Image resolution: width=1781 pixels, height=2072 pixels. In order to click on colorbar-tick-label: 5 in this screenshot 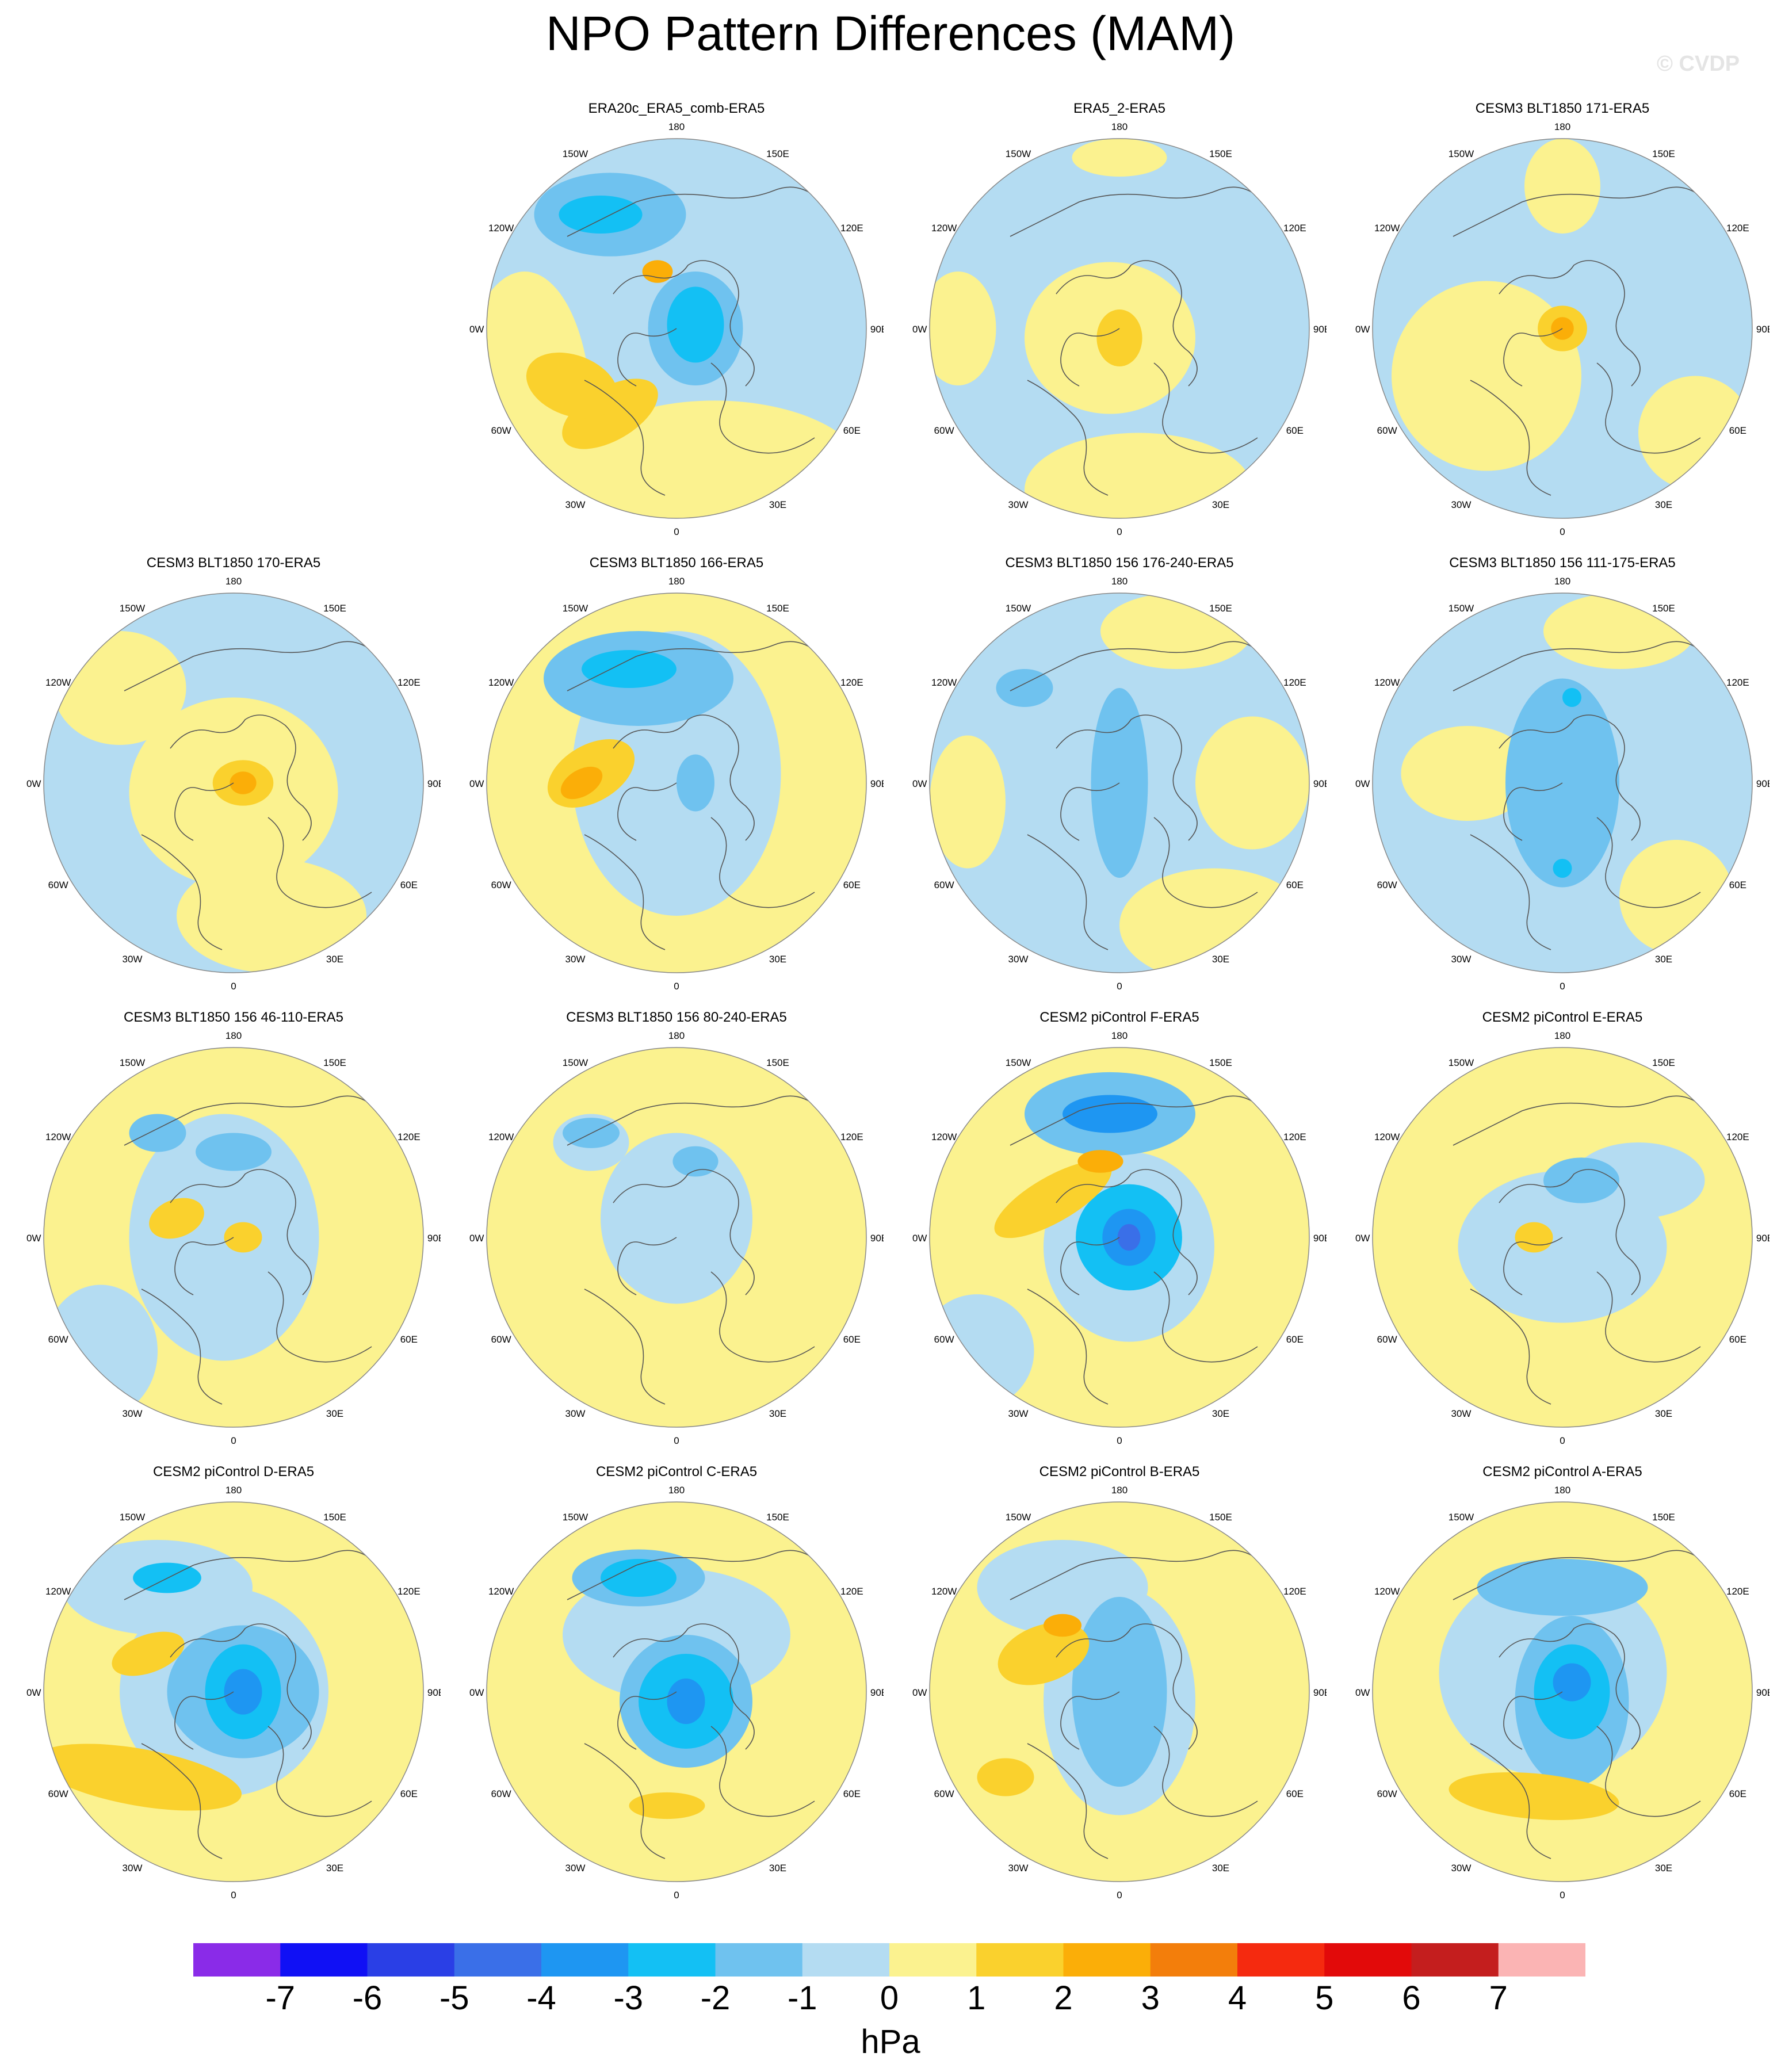, I will do `click(1325, 1998)`.